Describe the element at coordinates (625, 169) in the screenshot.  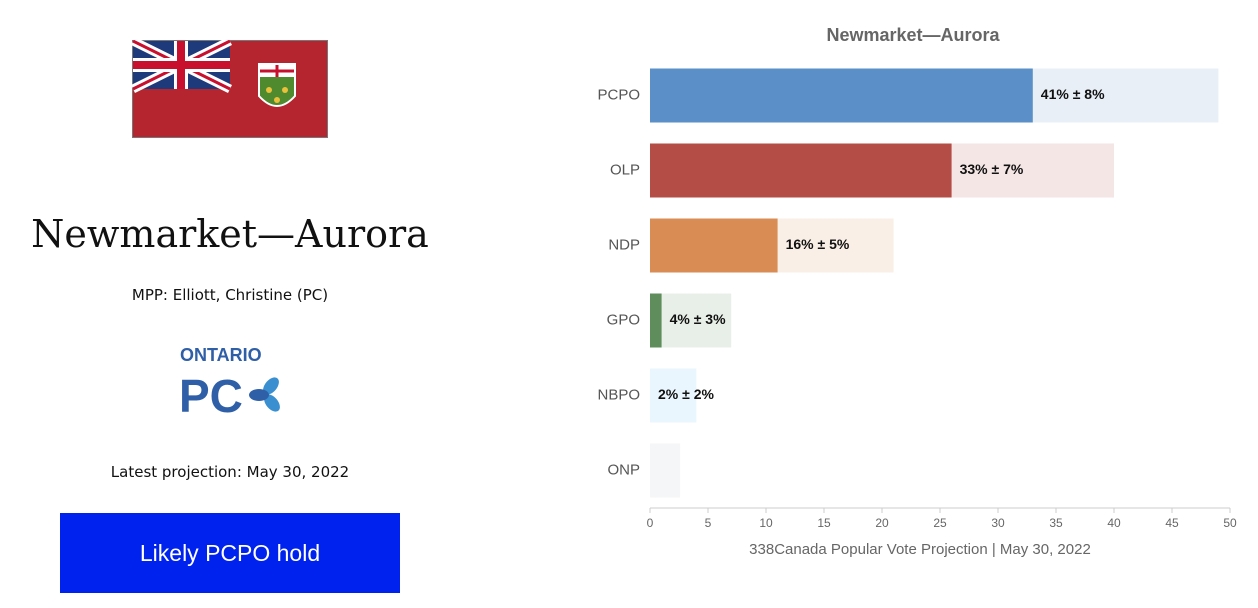
I see `y-tick-label: OLP` at that location.